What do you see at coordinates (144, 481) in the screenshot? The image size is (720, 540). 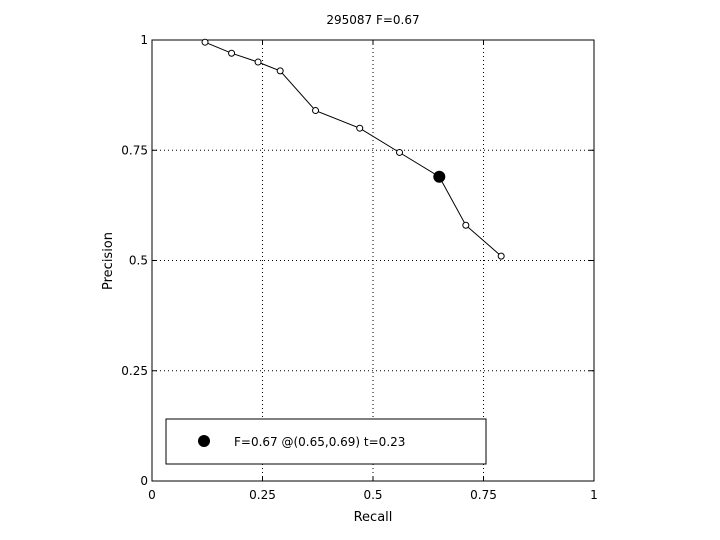 I see `y-tick-label: 0` at bounding box center [144, 481].